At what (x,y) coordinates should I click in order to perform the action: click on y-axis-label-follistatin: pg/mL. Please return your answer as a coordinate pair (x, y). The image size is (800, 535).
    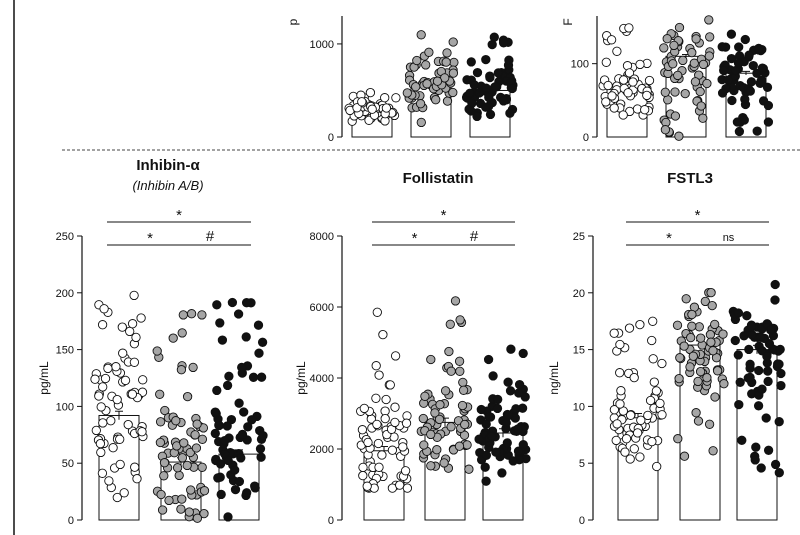
    Looking at the image, I should click on (301, 378).